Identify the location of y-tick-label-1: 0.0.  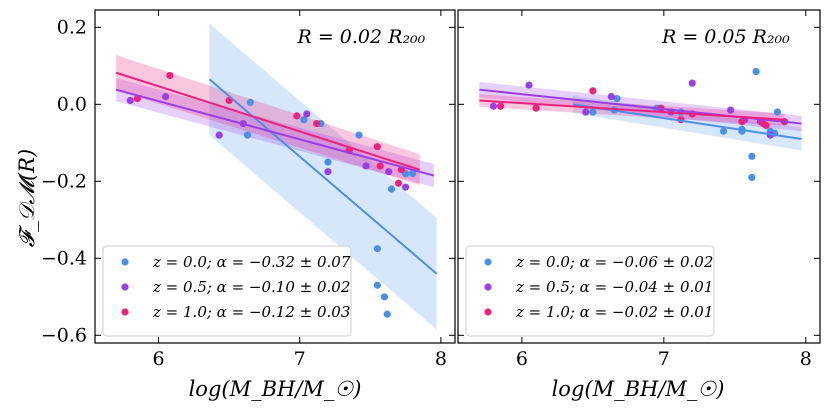
(72, 104).